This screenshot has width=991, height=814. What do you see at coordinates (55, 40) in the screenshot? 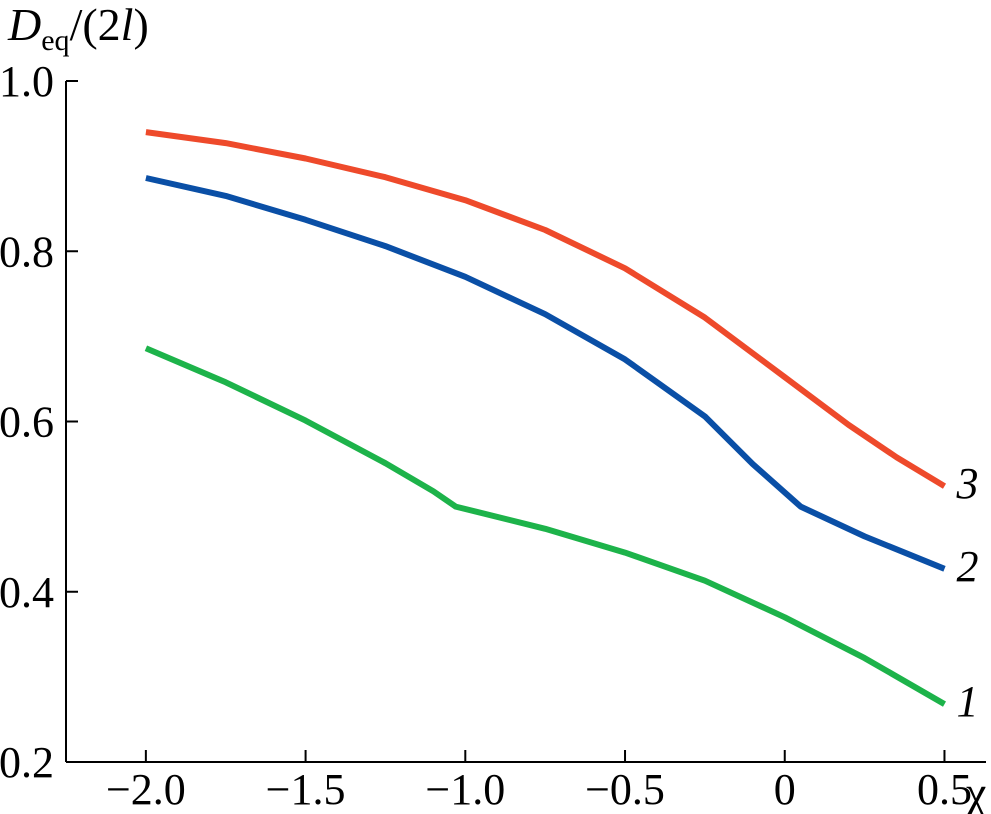
I see `y-axis-label-sub: eq` at bounding box center [55, 40].